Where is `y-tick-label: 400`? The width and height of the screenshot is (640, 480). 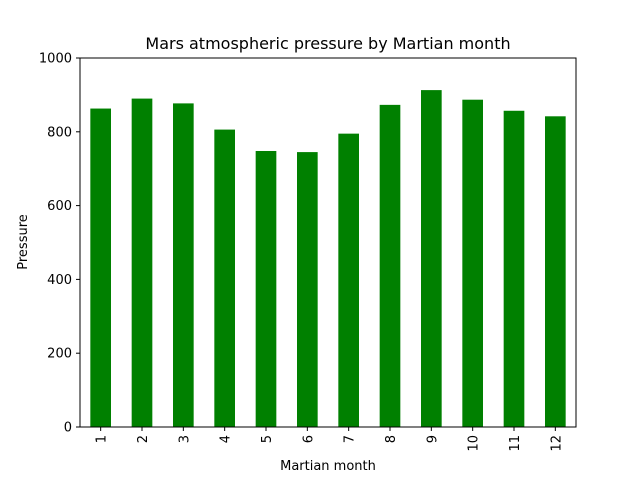 y-tick-label: 400 is located at coordinates (59, 280).